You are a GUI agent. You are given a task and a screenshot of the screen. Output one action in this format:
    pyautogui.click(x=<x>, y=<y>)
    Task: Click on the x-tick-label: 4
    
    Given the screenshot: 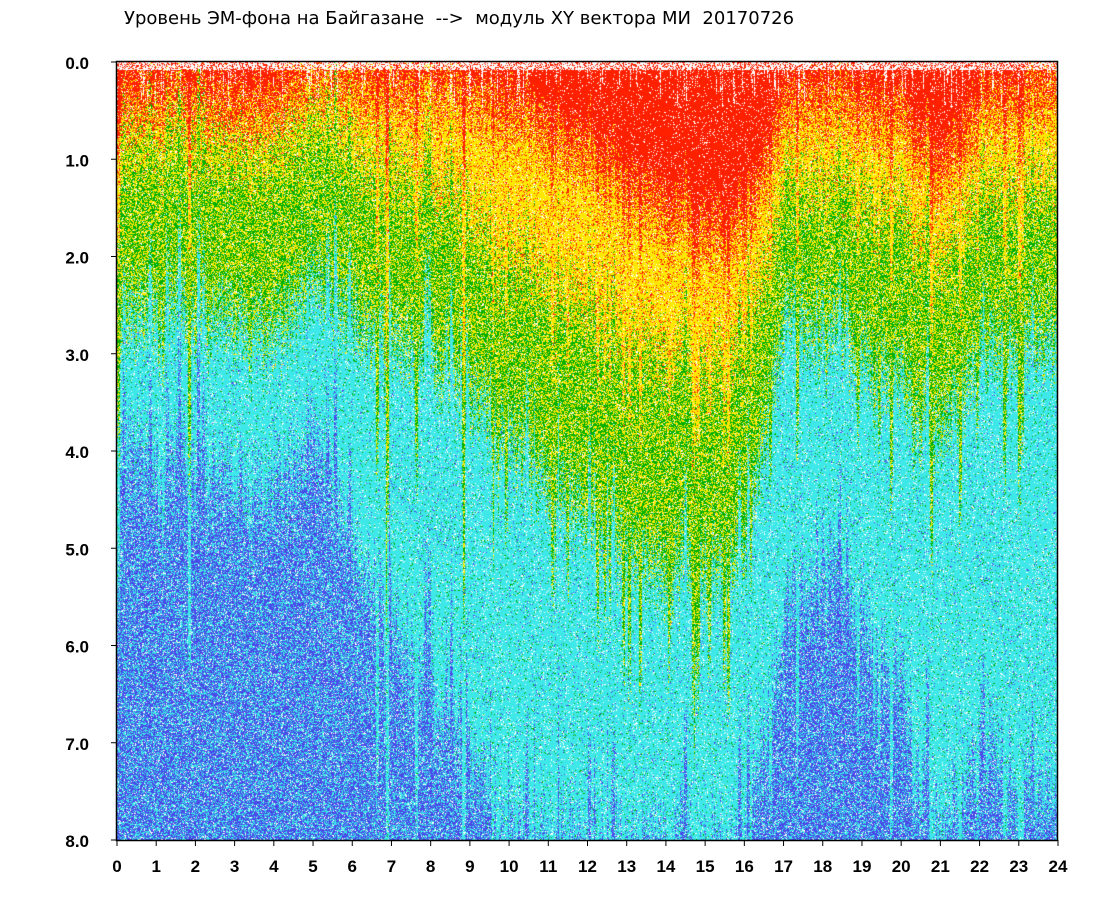 What is the action you would take?
    pyautogui.click(x=274, y=866)
    